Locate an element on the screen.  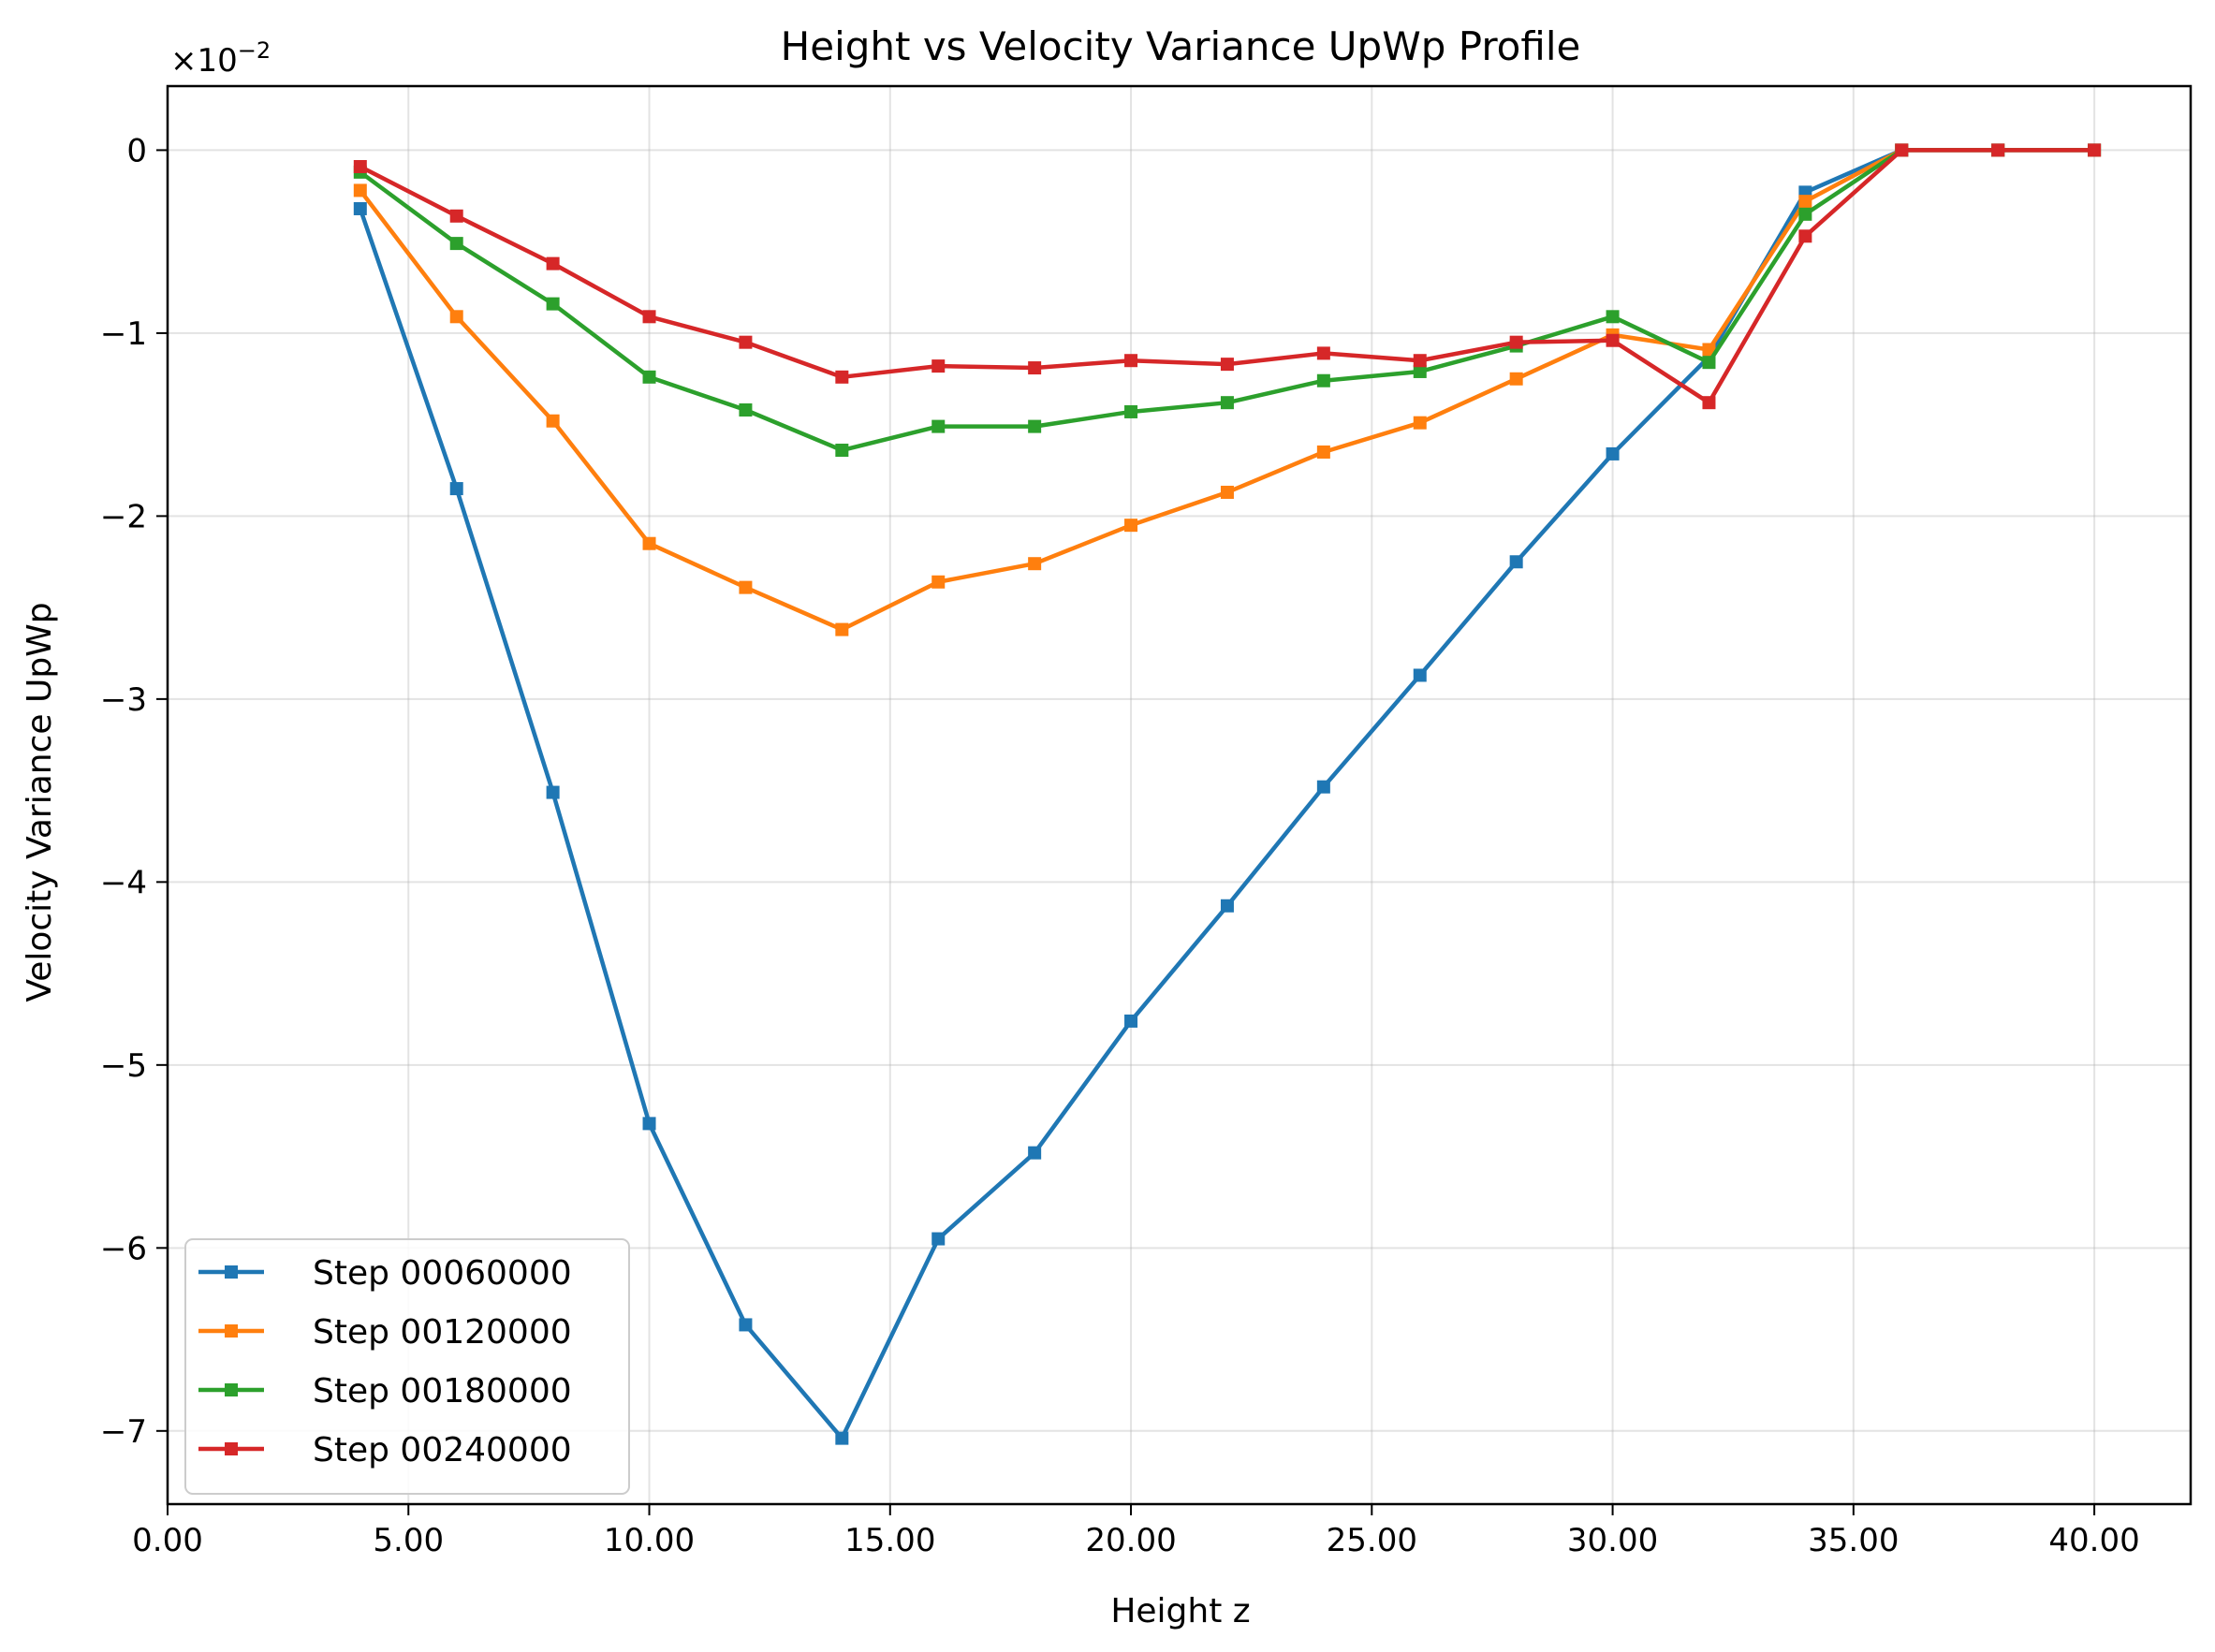
y-tick-label: −7 is located at coordinates (123, 1432).